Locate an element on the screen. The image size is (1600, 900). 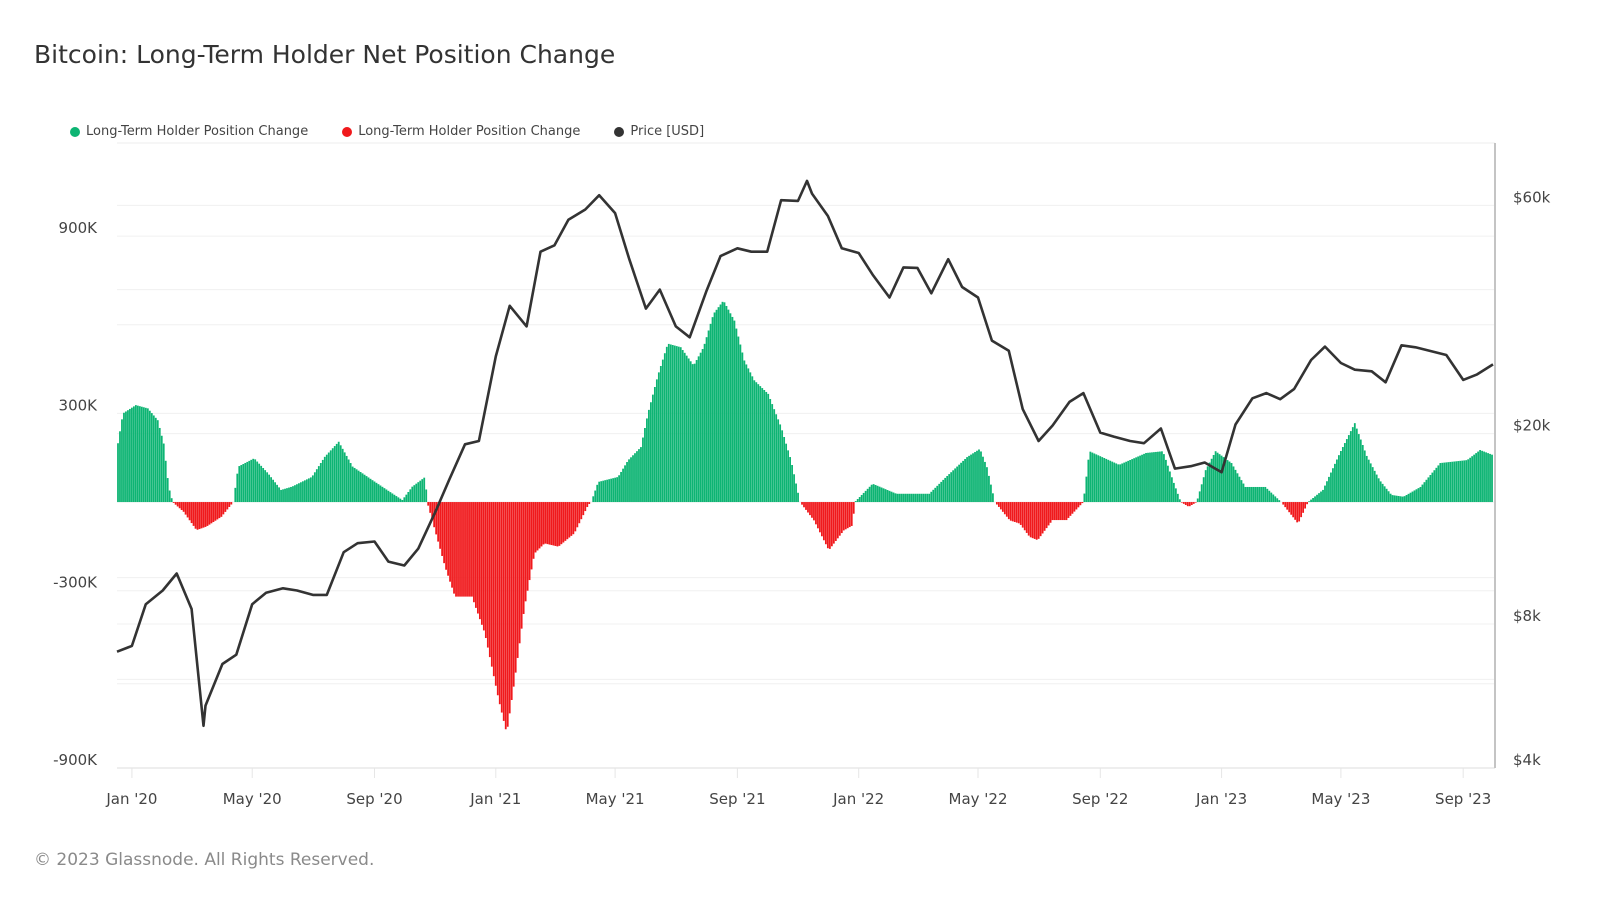
left-tick-label: -900K is located at coordinates (75, 760).